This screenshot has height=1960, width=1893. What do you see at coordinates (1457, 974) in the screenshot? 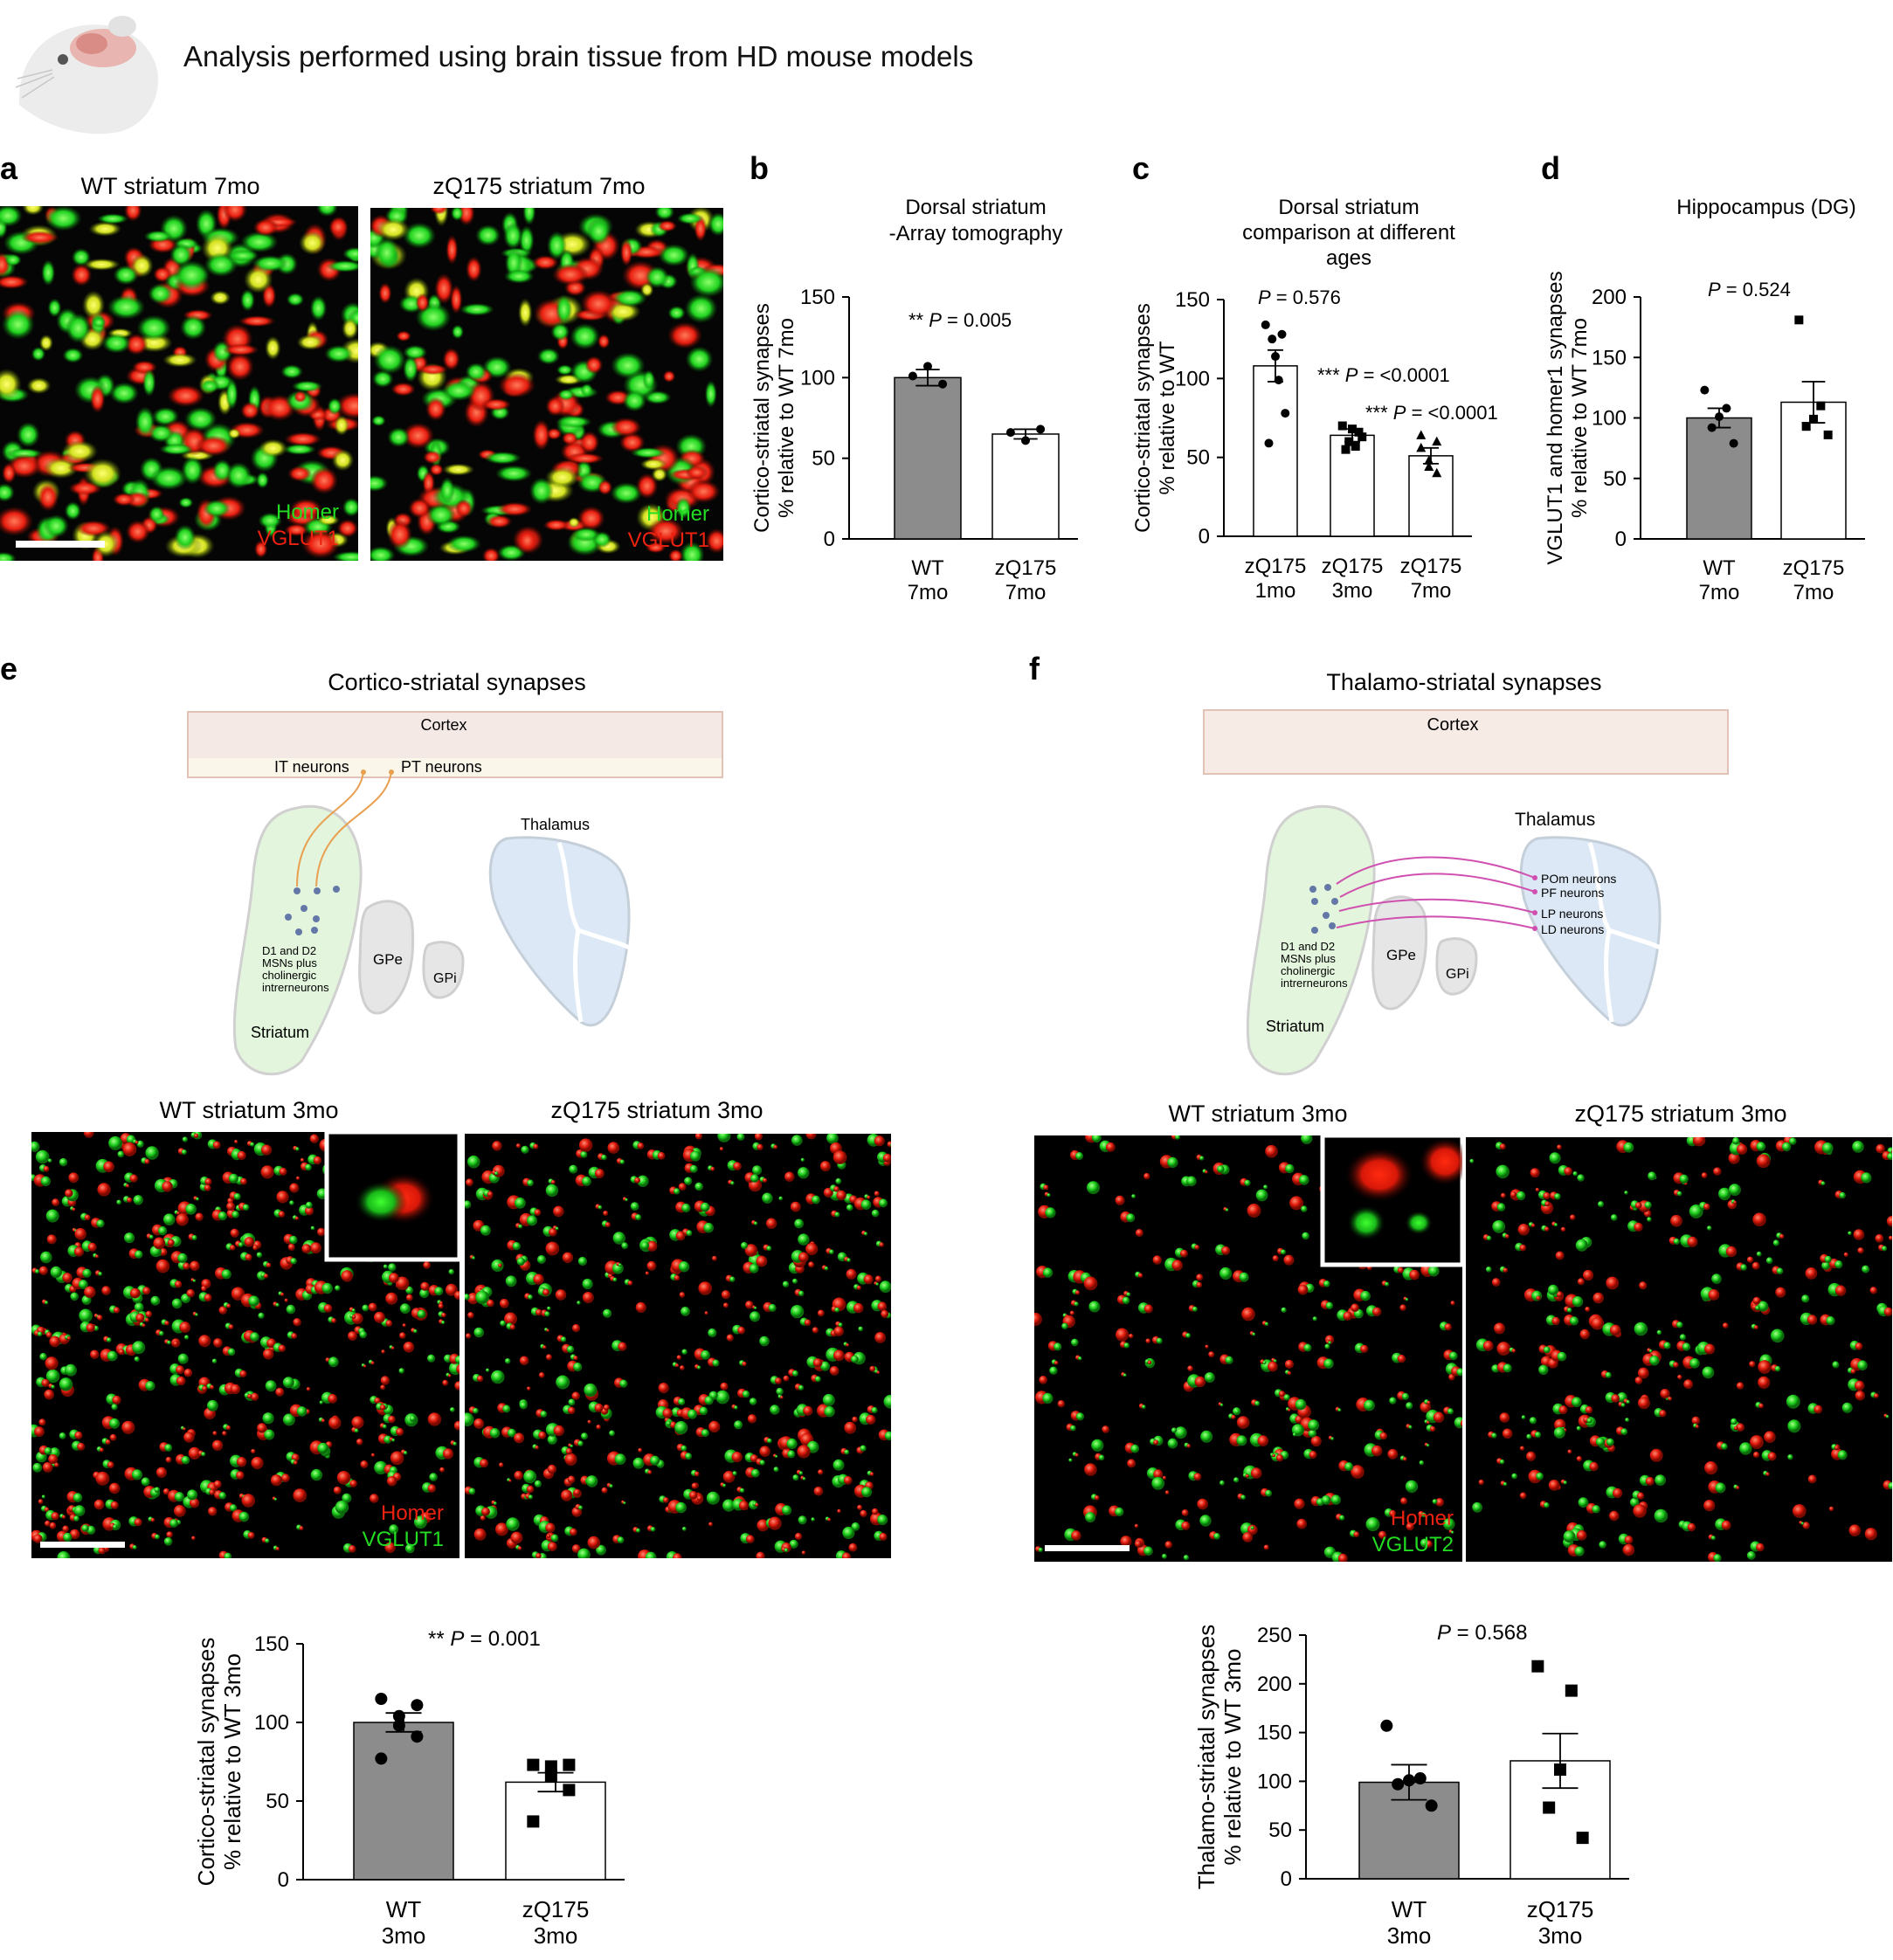
I see `gpi-label: GPi` at bounding box center [1457, 974].